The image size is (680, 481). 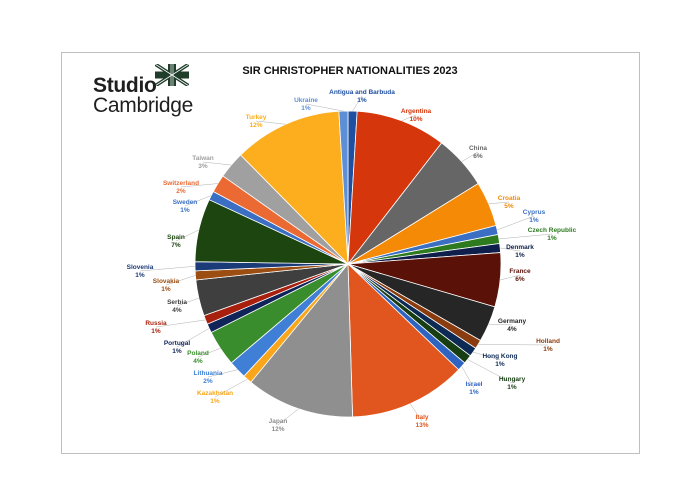 I want to click on leader-line-croatia, so click(x=499, y=203).